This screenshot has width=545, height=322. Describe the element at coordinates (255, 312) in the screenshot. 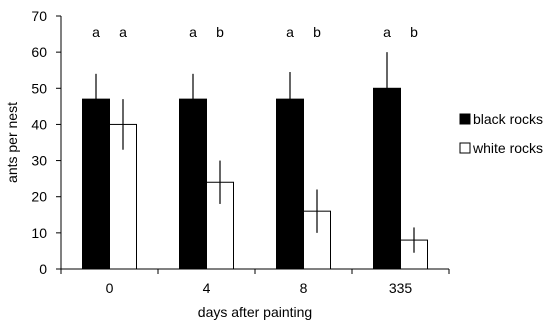

I see `x-axis-label: days after painting` at that location.